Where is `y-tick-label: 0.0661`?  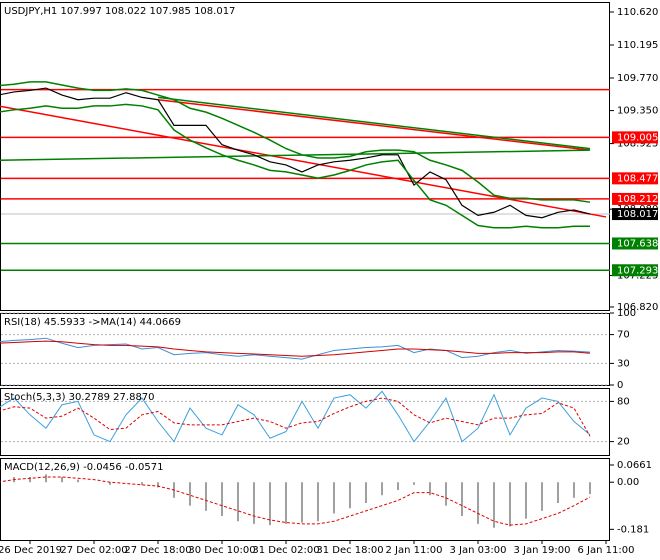
y-tick-label: 0.0661 is located at coordinates (634, 465).